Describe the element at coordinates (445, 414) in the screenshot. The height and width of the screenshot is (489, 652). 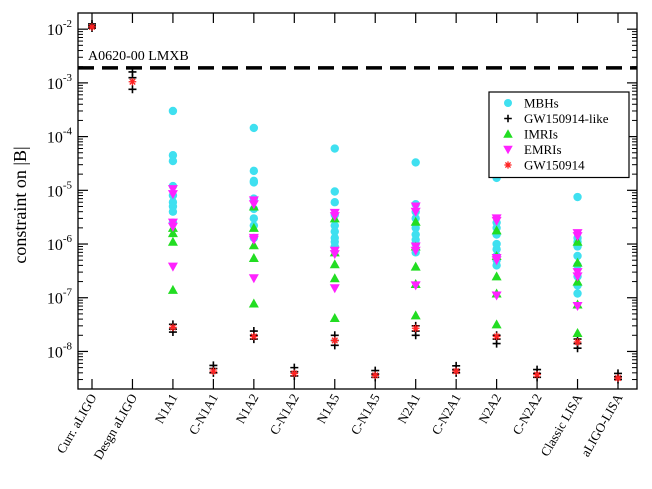
I see `x-tick-label: C-N2A1` at that location.